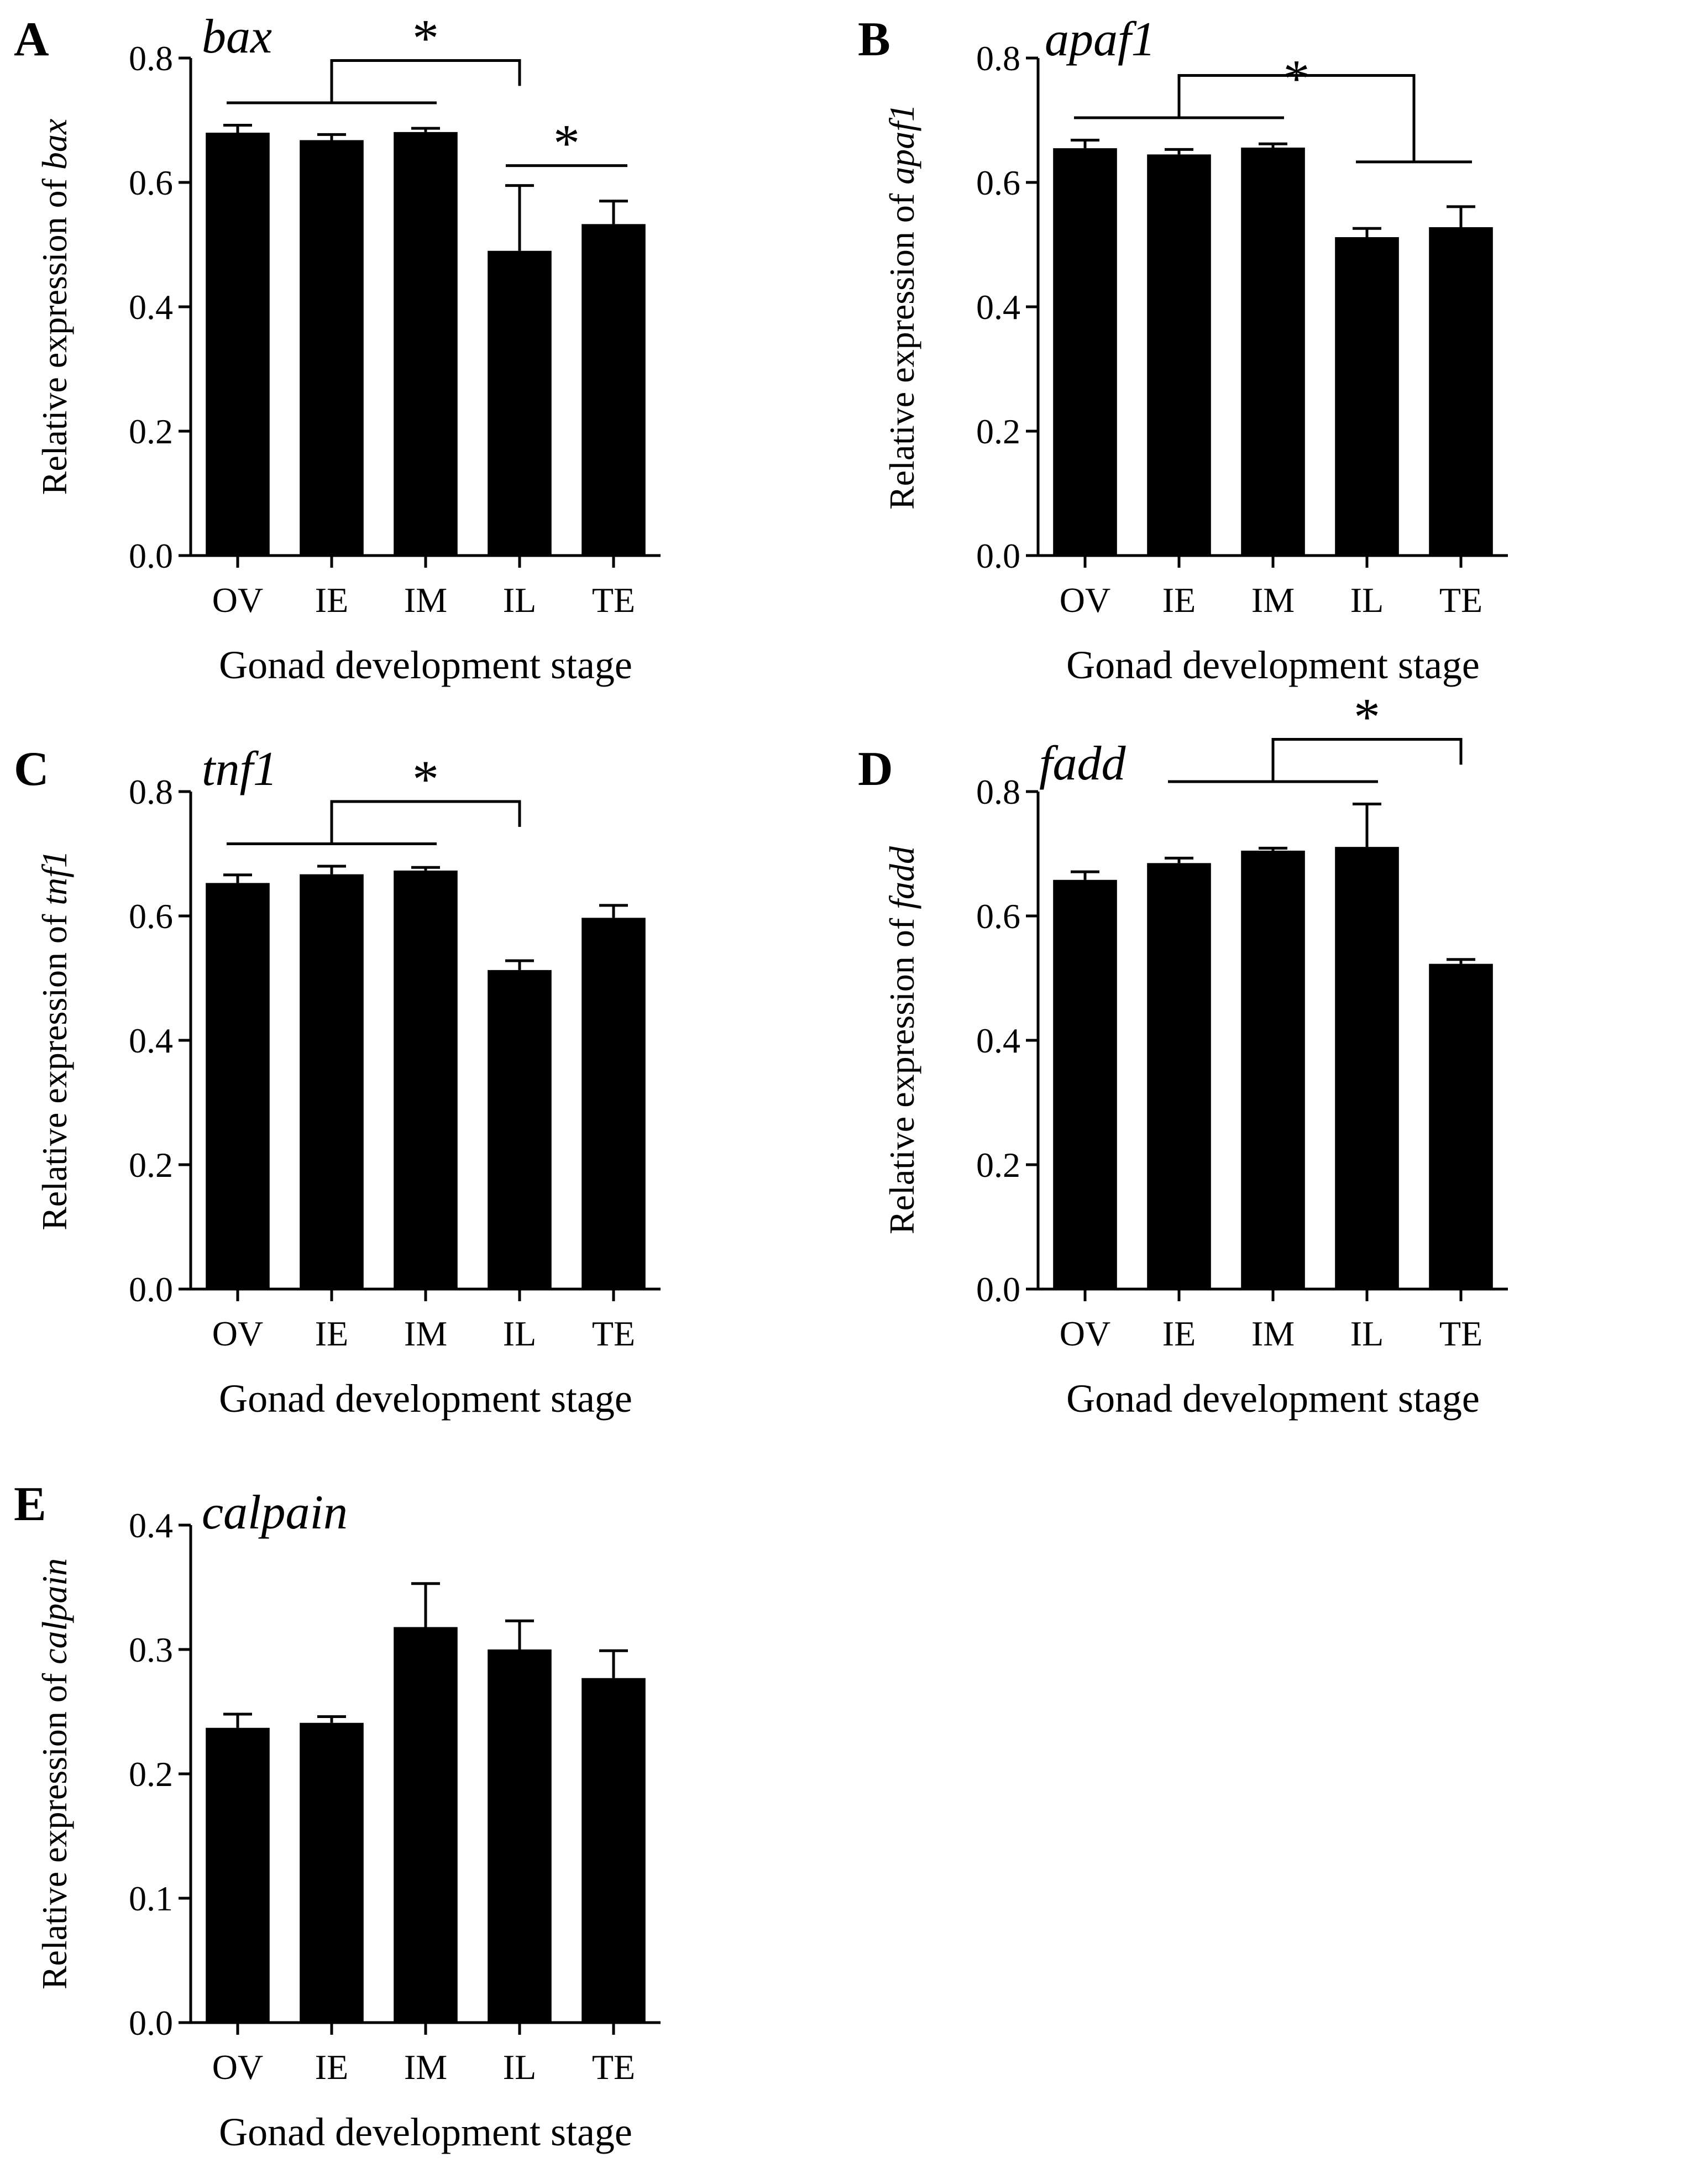  I want to click on y-axis-label: Relative expression of bax, so click(54, 307).